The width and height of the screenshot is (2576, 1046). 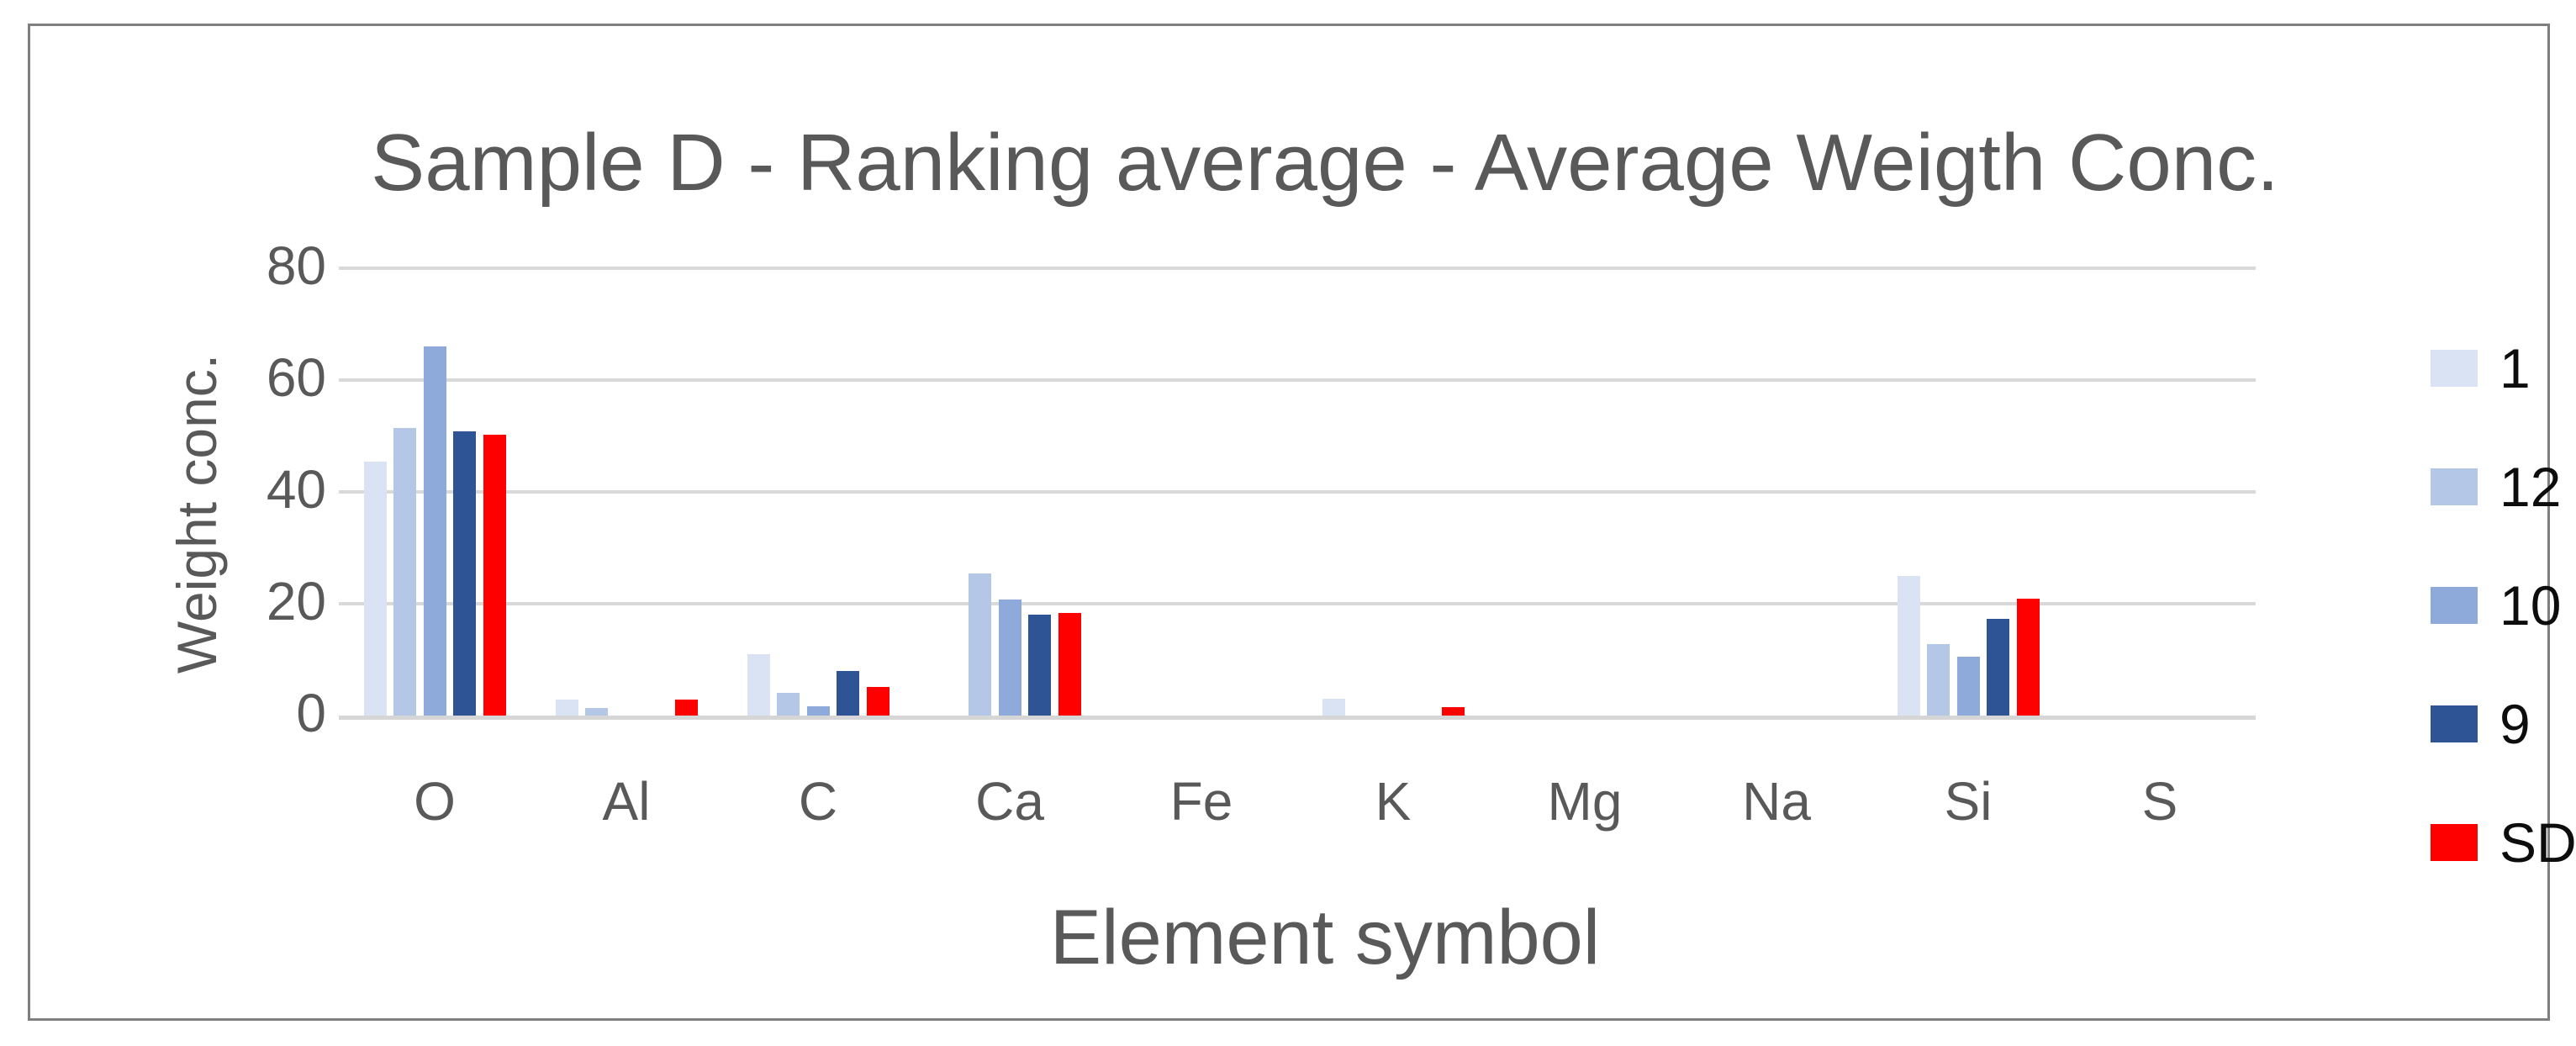 What do you see at coordinates (2503, 522) in the screenshot?
I see `legend: 1 12 10 9 SD` at bounding box center [2503, 522].